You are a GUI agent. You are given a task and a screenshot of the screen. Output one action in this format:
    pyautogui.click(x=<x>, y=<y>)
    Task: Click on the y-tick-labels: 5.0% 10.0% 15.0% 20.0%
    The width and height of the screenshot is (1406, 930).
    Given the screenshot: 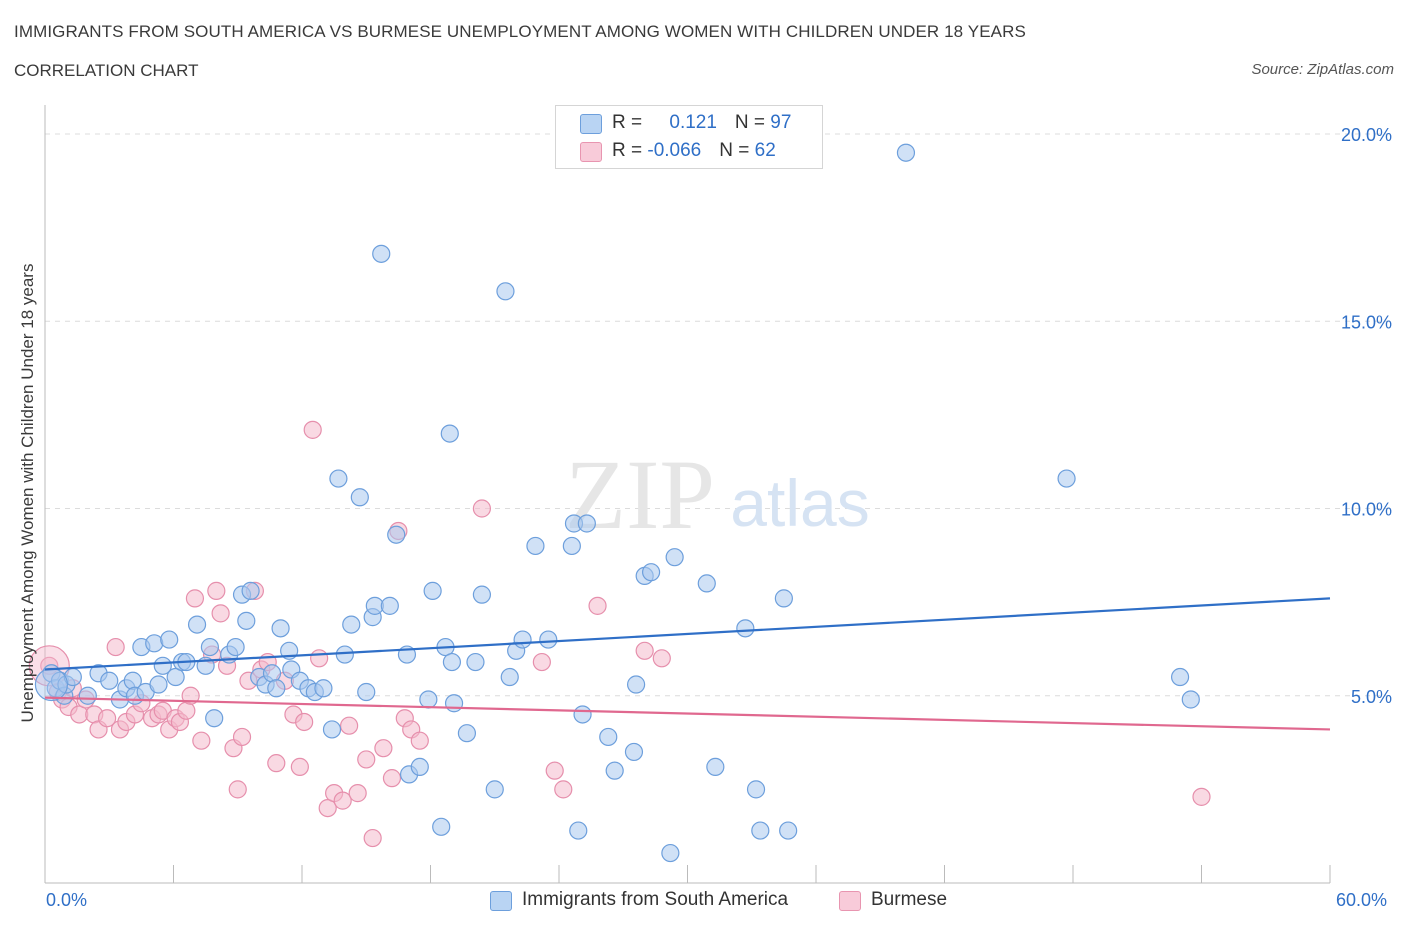 What is the action you would take?
    pyautogui.click(x=1366, y=416)
    